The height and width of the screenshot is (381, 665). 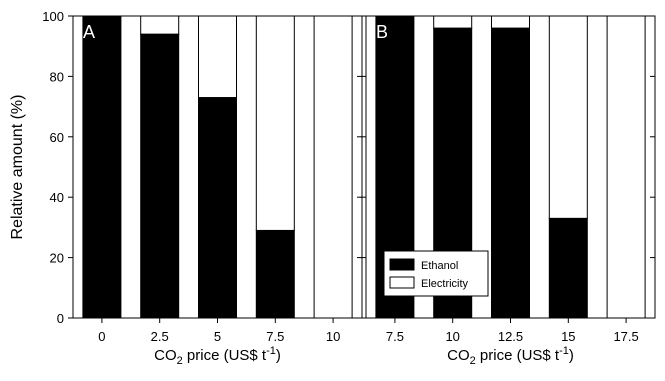 What do you see at coordinates (101, 336) in the screenshot?
I see `x-tick-label: 0` at bounding box center [101, 336].